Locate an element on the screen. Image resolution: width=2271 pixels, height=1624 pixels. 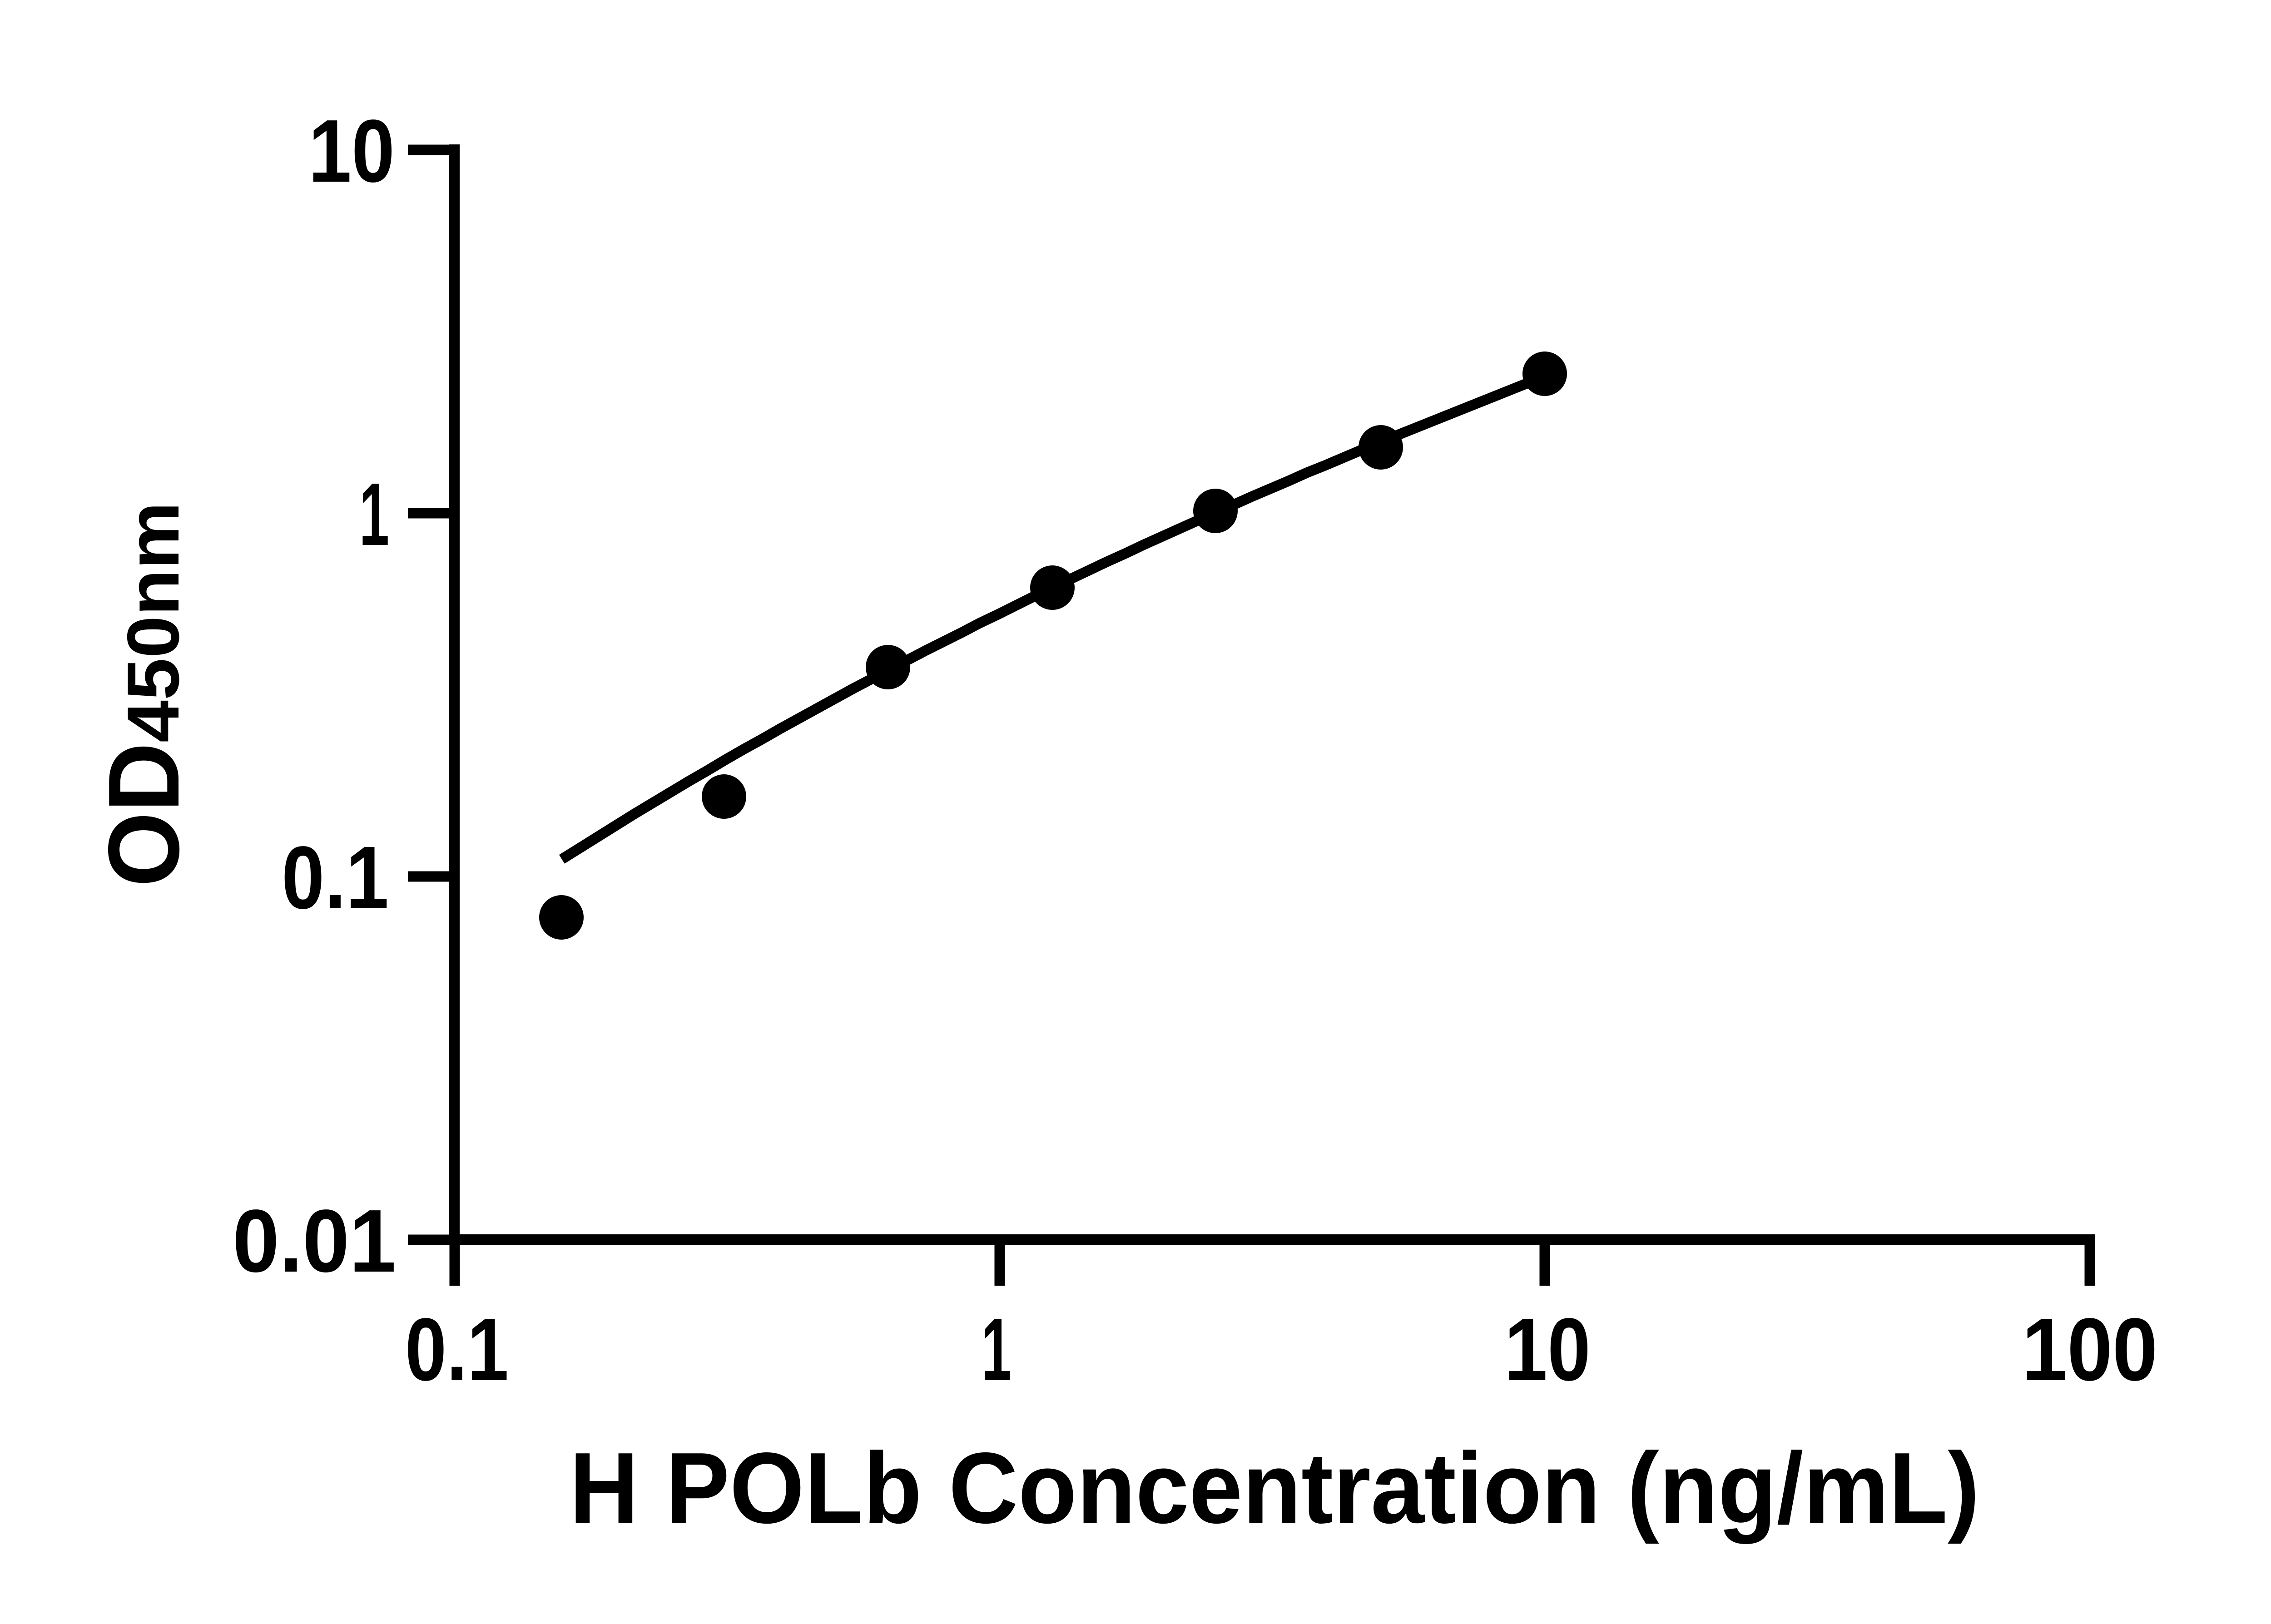
svg-text: H POLb Concentration (ng/mL) is located at coordinates (1275, 1488).